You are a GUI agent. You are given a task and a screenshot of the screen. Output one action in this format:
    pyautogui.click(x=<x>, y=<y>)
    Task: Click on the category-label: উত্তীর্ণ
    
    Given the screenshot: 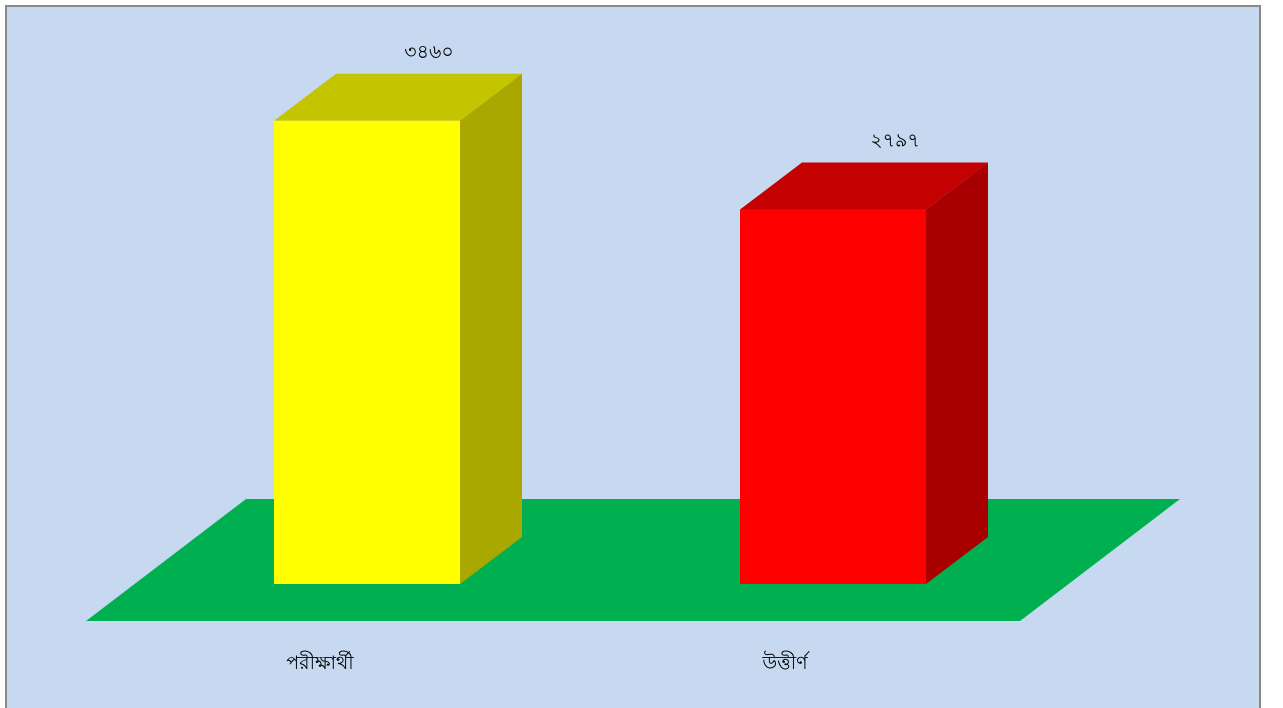 What is the action you would take?
    pyautogui.click(x=785, y=662)
    